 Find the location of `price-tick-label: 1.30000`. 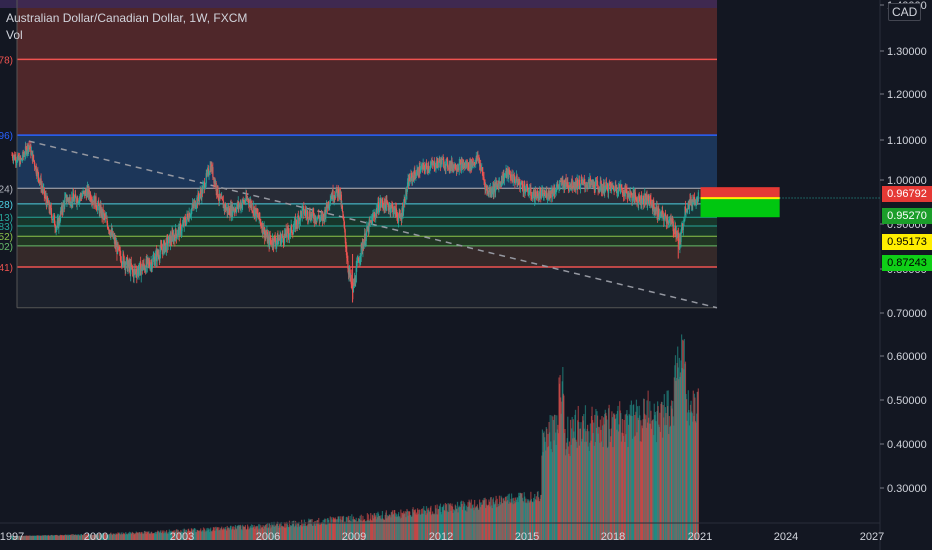

price-tick-label: 1.30000 is located at coordinates (907, 52).